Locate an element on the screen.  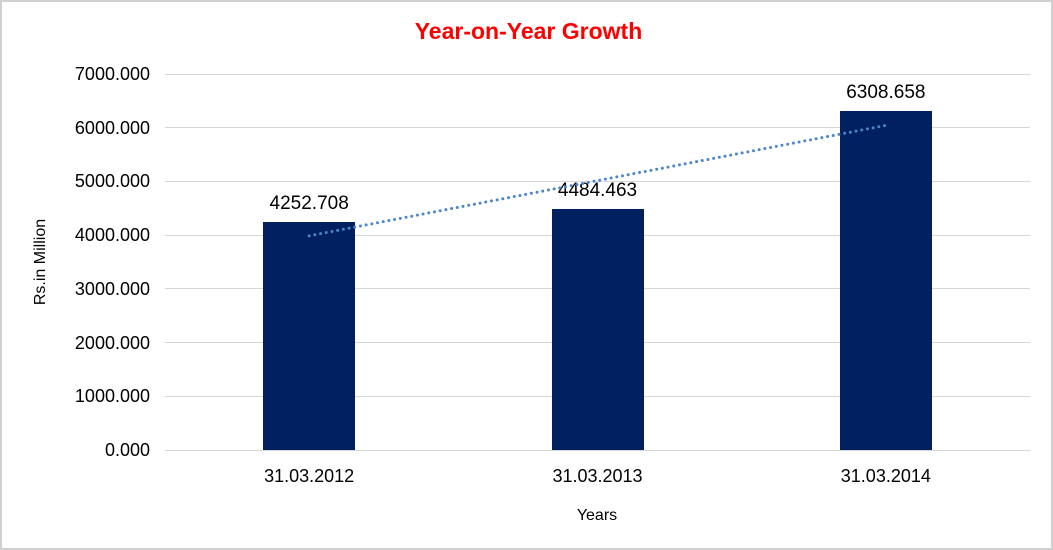
x-tick-label: 31.03.2013 is located at coordinates (597, 476).